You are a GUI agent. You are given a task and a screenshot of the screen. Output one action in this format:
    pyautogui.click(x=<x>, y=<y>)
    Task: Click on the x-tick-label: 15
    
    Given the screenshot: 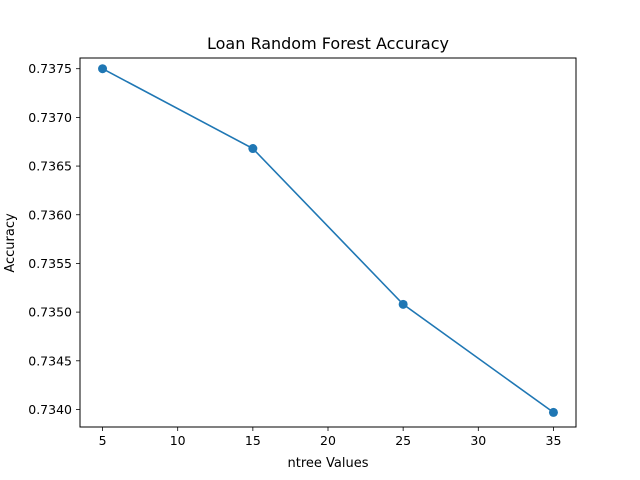 What is the action you would take?
    pyautogui.click(x=253, y=440)
    